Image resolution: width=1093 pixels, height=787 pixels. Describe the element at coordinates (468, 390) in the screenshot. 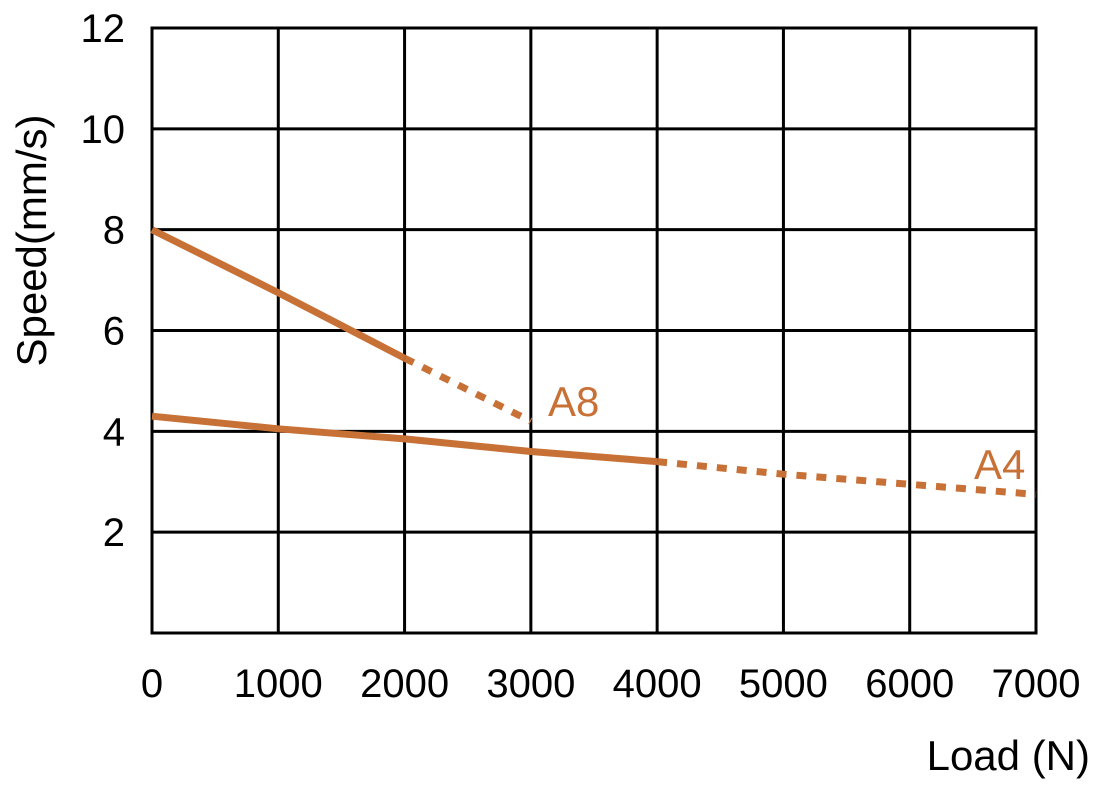

I see `series-a8-dotted-line` at that location.